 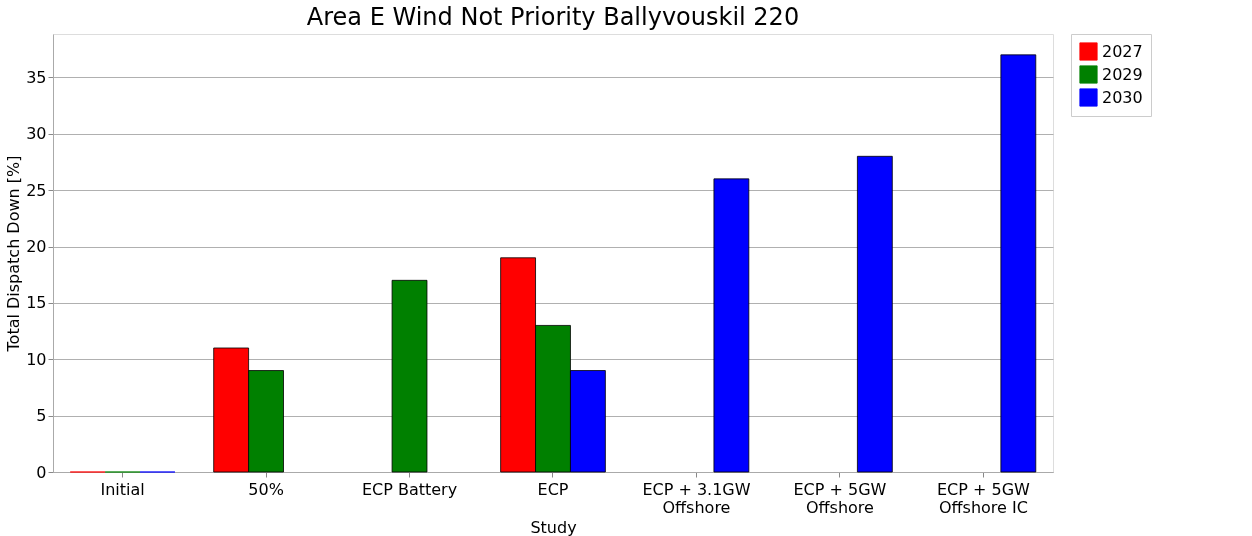 What do you see at coordinates (553, 526) in the screenshot?
I see `x-axis-title: Study` at bounding box center [553, 526].